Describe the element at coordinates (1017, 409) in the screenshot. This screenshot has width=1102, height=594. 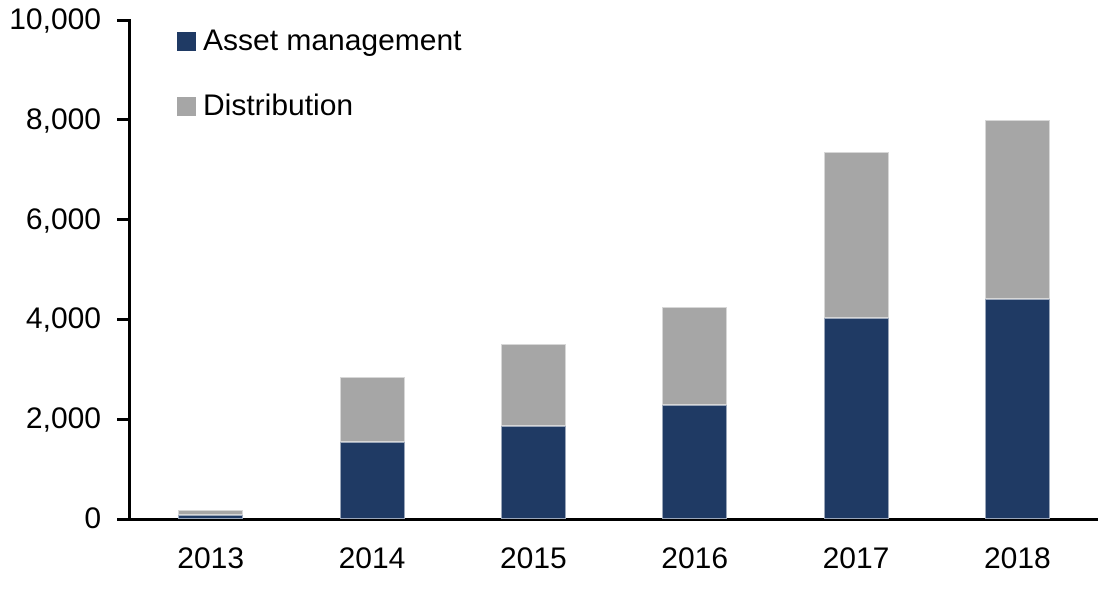
I see `bar-segment-asset-management-2018` at that location.